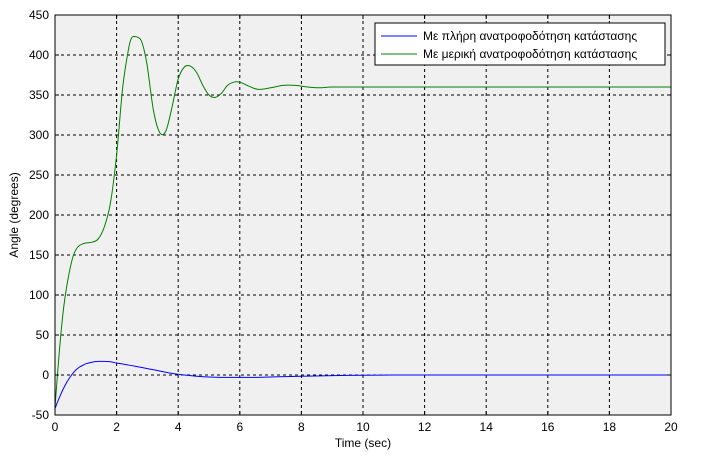 The height and width of the screenshot is (461, 707). I want to click on y-tick-label: 50, so click(43, 335).